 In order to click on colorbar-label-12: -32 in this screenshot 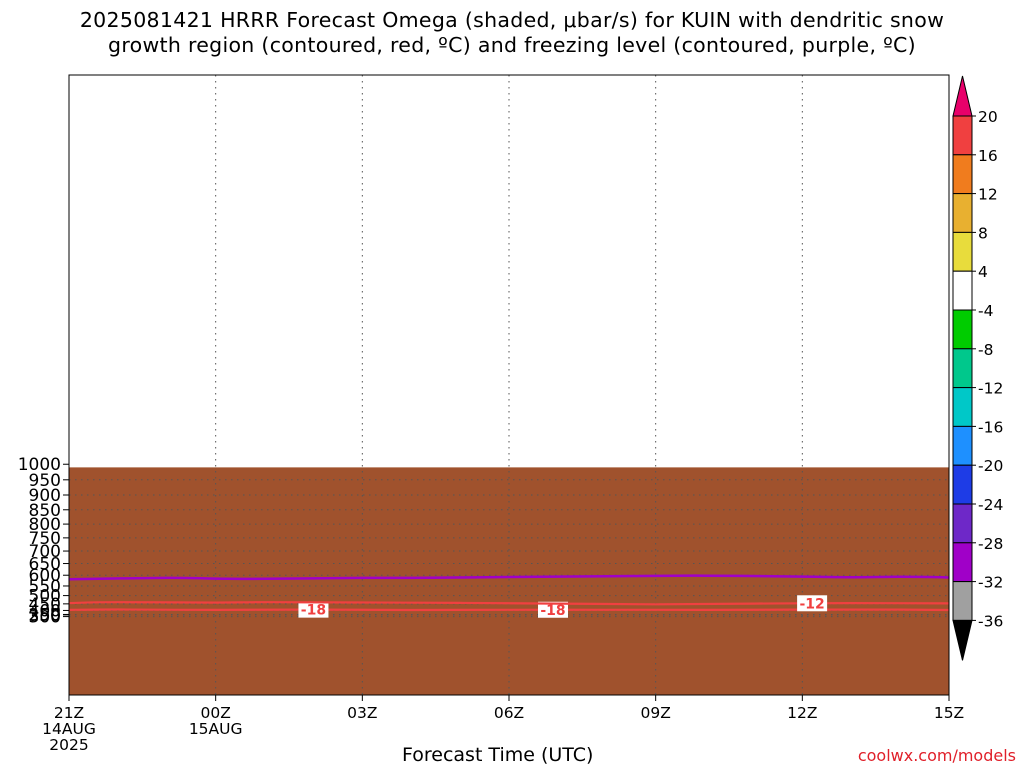, I will do `click(990, 583)`.